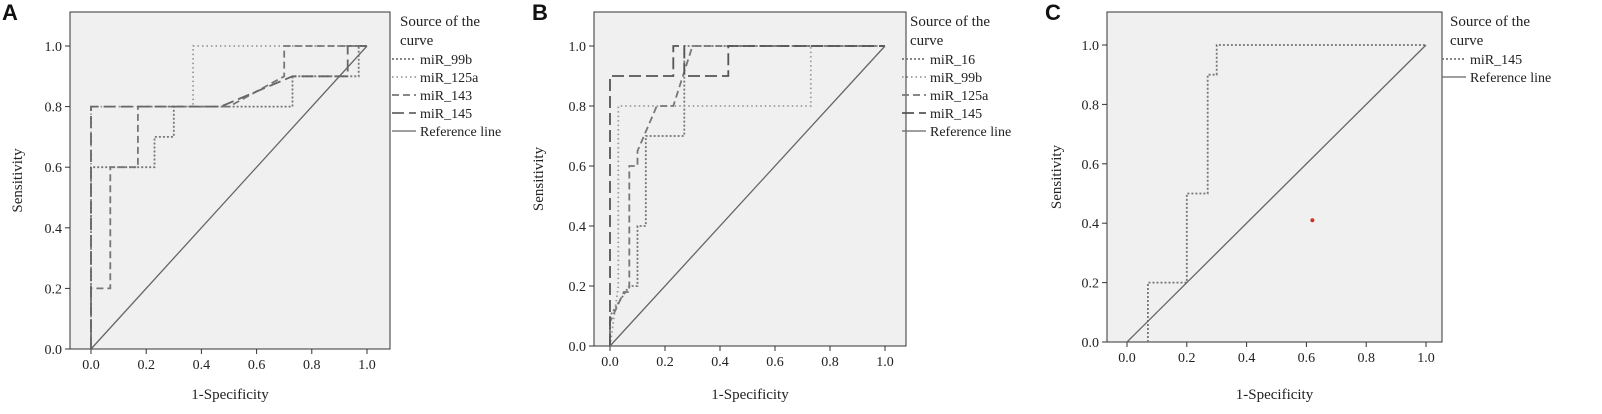 This screenshot has width=1602, height=414. I want to click on legend-entry-label: miR_16, so click(952, 60).